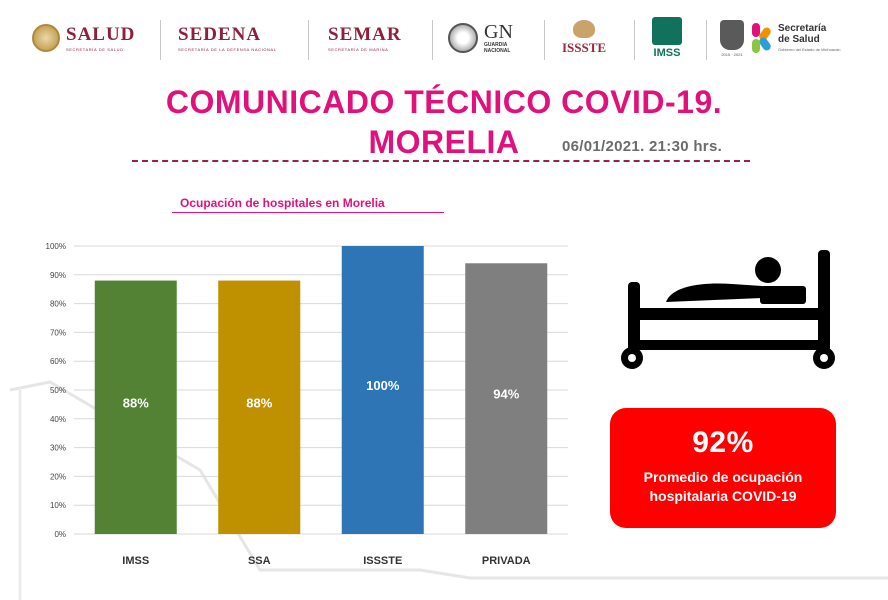 This screenshot has height=600, width=888. What do you see at coordinates (642, 146) in the screenshot?
I see `report-datetime: 06/01/2021. 21:30 hrs.` at bounding box center [642, 146].